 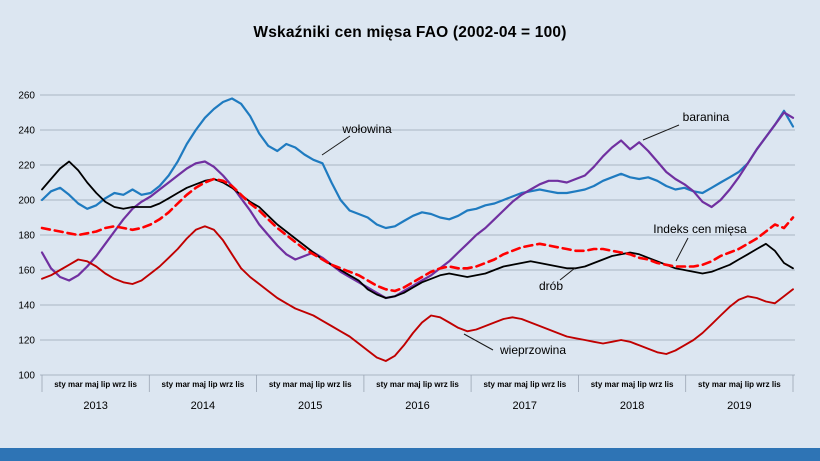 What do you see at coordinates (95, 406) in the screenshot?
I see `year-label: 2013` at bounding box center [95, 406].